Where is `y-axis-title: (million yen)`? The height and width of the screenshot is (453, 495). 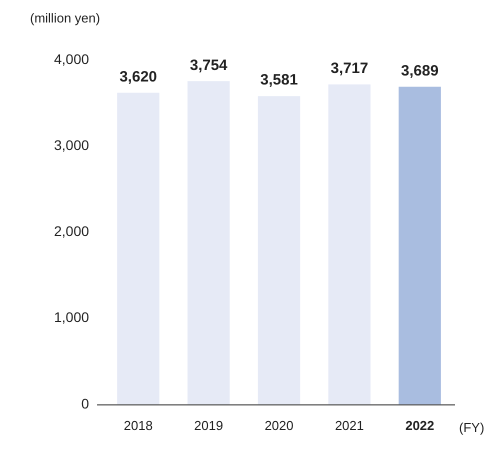 y-axis-title: (million yen) is located at coordinates (65, 18).